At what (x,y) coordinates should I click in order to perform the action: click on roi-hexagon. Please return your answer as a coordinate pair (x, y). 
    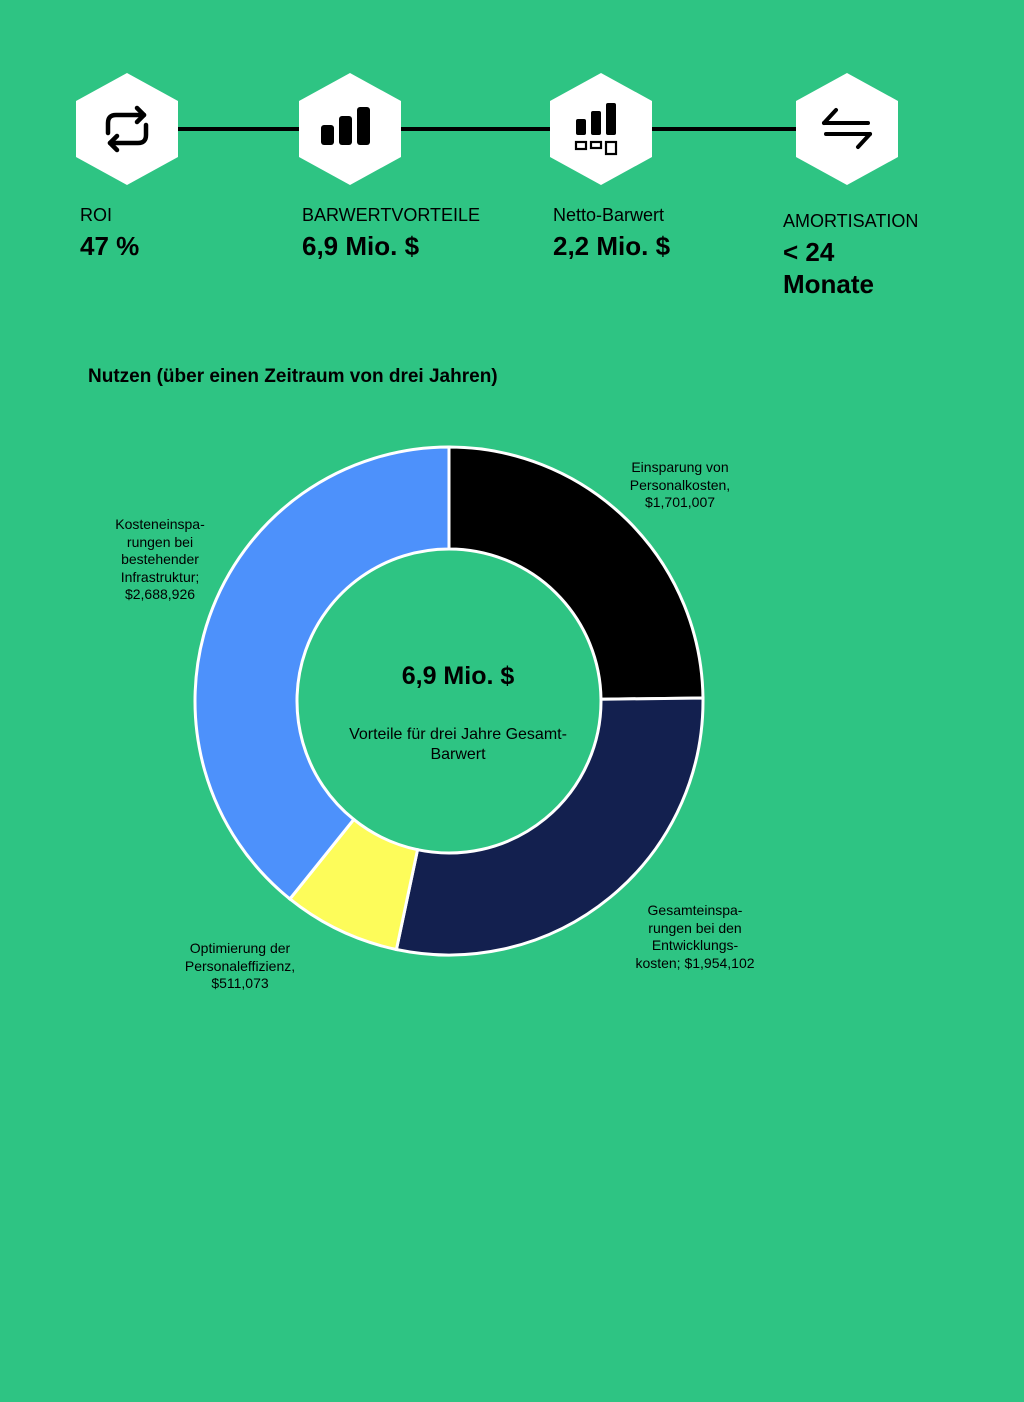
    Looking at the image, I should click on (127, 129).